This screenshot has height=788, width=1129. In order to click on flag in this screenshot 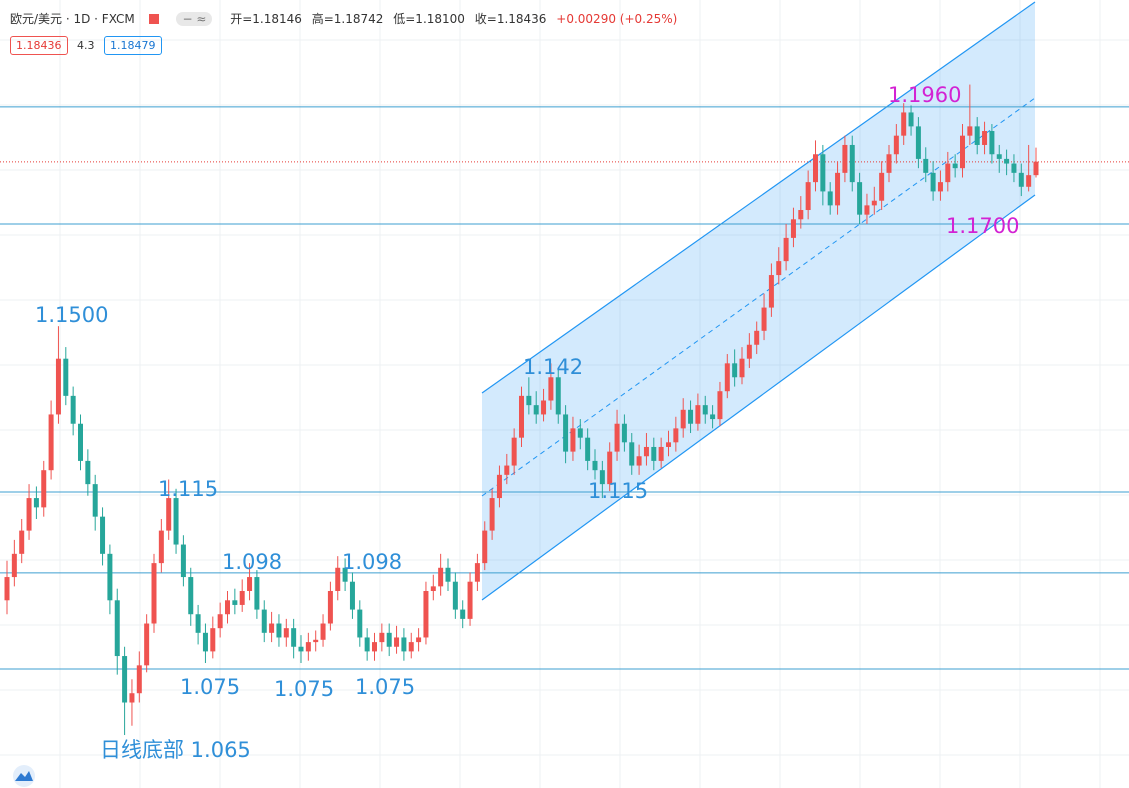, I will do `click(153, 19)`.